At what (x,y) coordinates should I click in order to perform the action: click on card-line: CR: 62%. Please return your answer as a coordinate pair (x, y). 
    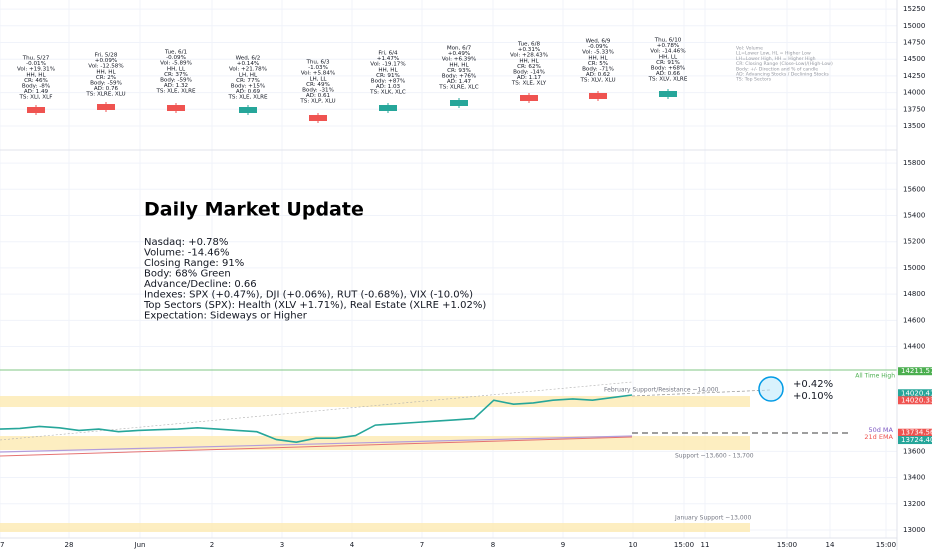
    Looking at the image, I should click on (529, 67).